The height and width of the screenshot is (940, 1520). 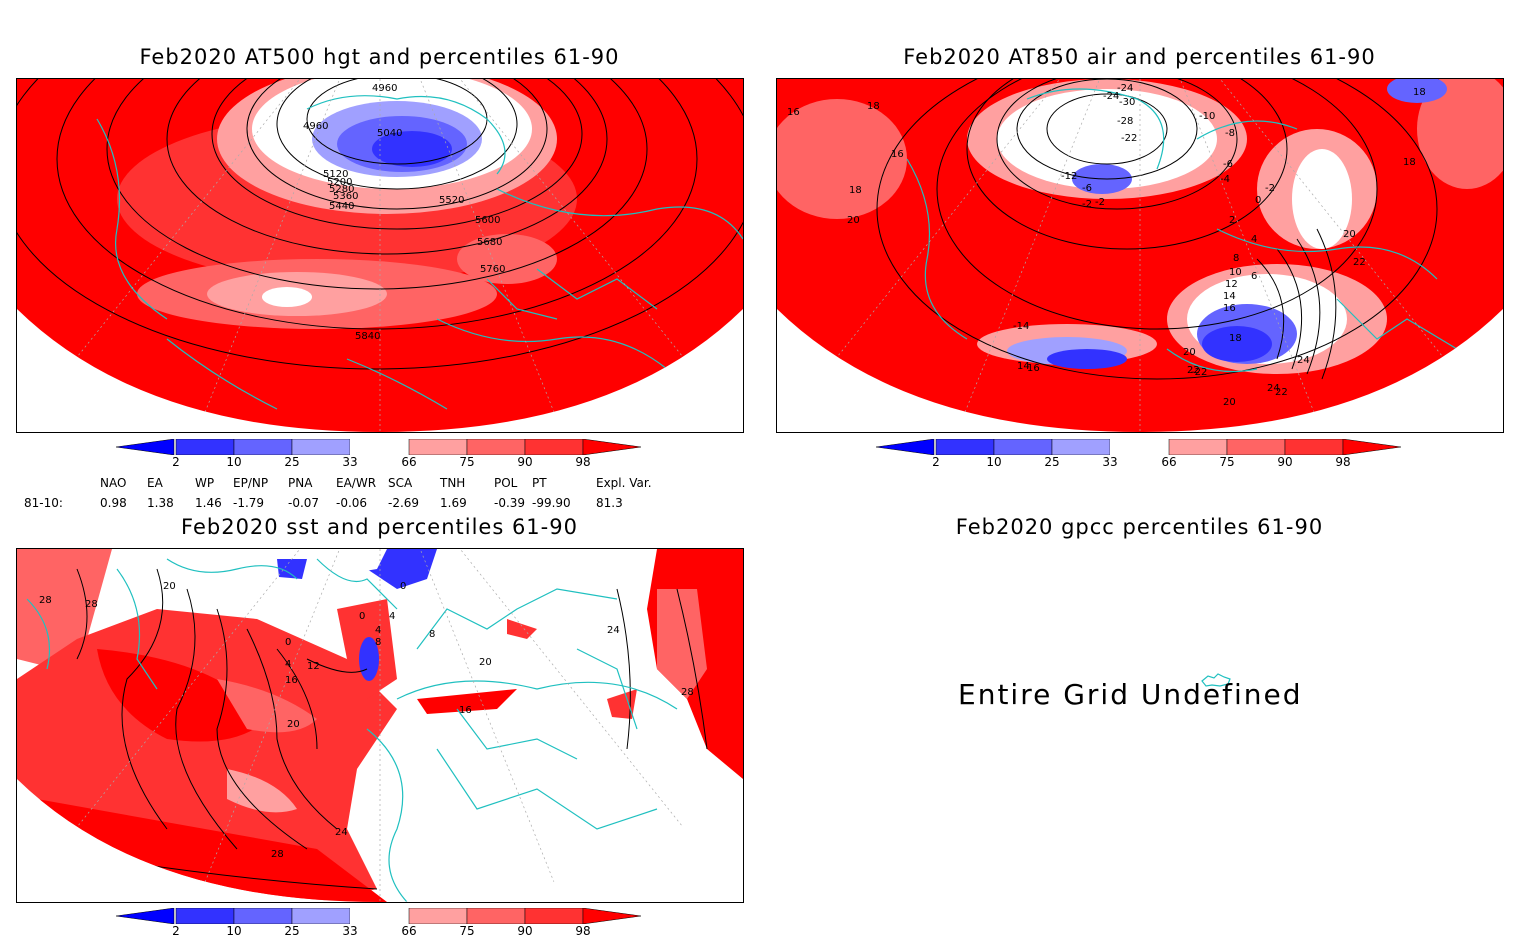 I want to click on sst-contour-label: 8, so click(x=432, y=634).